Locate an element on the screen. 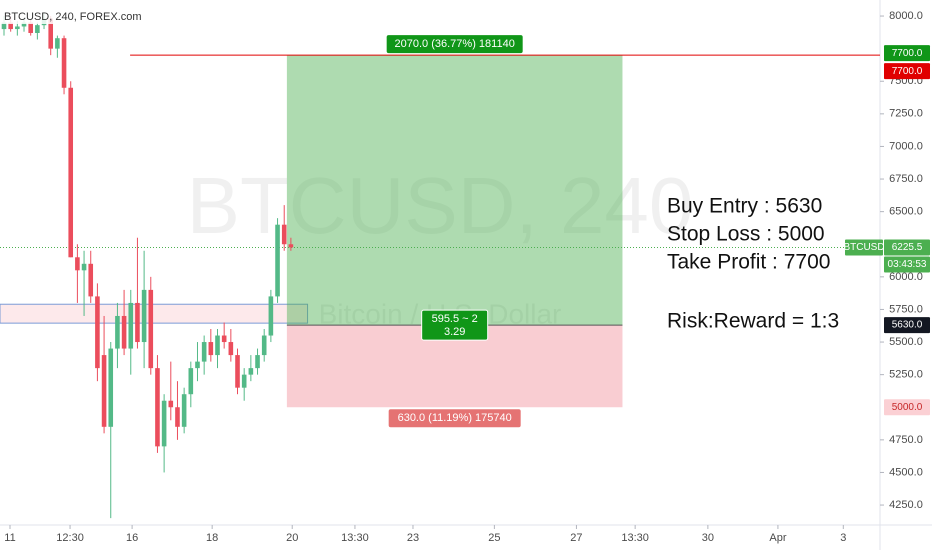 The width and height of the screenshot is (932, 550). countdown-badge: 03:43:53 is located at coordinates (907, 264).